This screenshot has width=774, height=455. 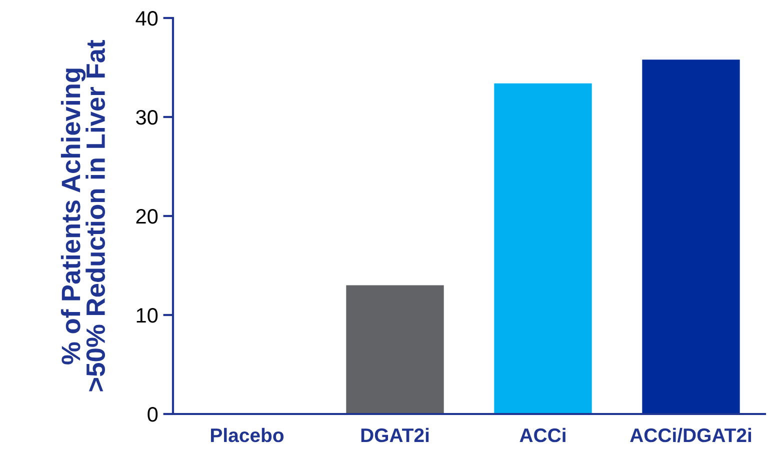 I want to click on y-tick-label: 40, so click(x=147, y=18).